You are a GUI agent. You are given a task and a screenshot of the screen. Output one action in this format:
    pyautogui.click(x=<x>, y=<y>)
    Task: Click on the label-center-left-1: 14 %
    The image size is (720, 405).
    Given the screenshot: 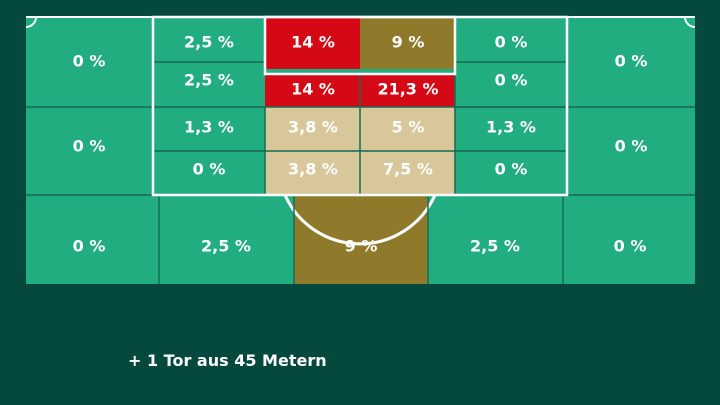 What is the action you would take?
    pyautogui.click(x=313, y=42)
    